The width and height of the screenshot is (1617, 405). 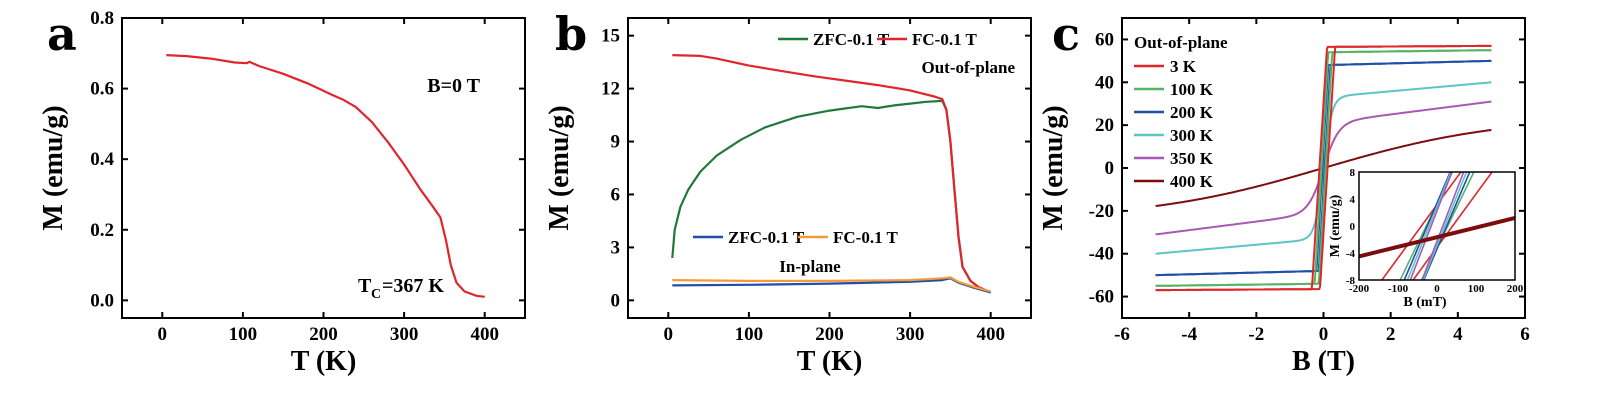 I want to click on panel-c-series-line, so click(x=1323, y=168).